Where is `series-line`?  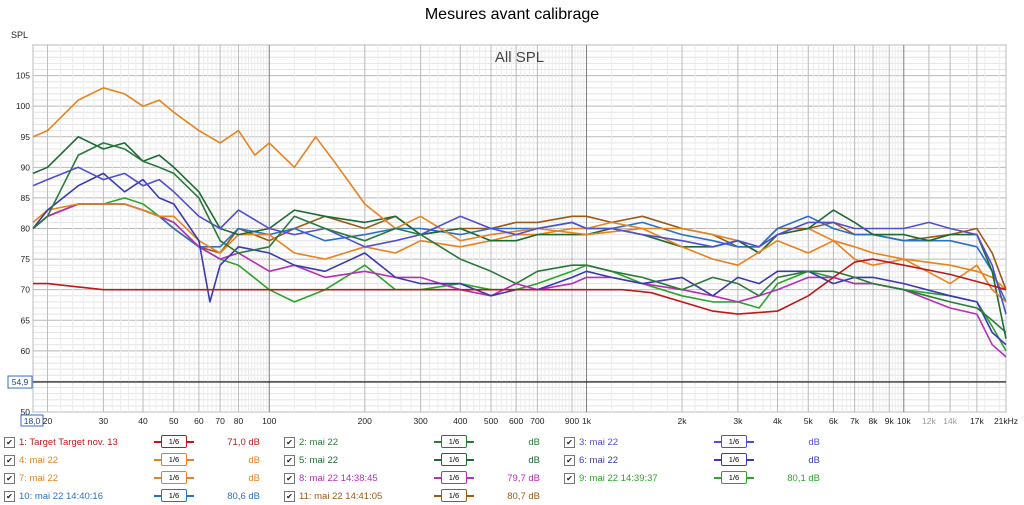 series-line is located at coordinates (520, 286).